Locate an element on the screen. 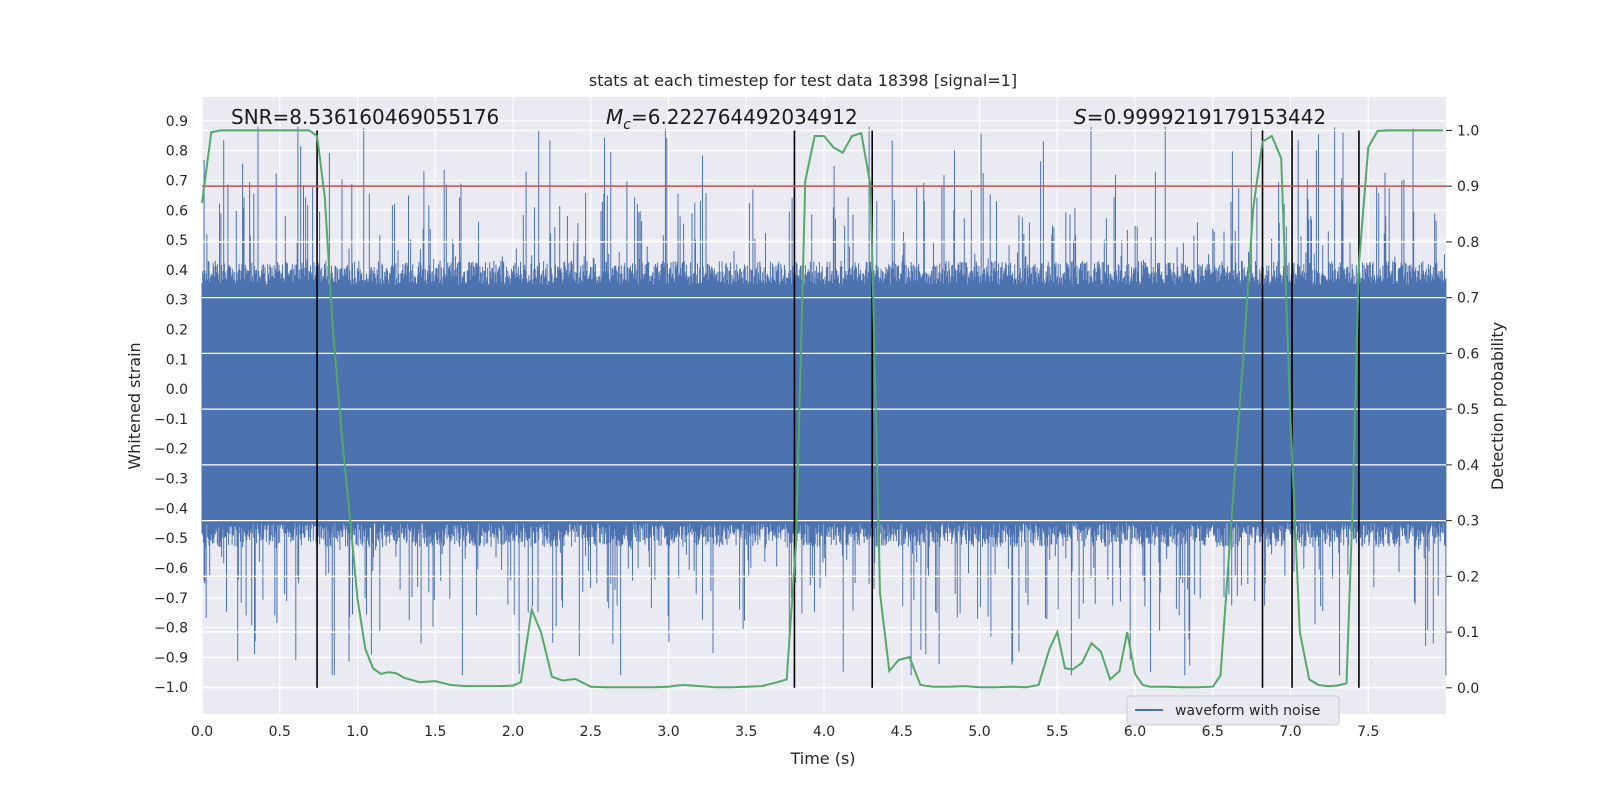 This screenshot has width=1600, height=800. y-tick-label: −1.0 is located at coordinates (171, 688).